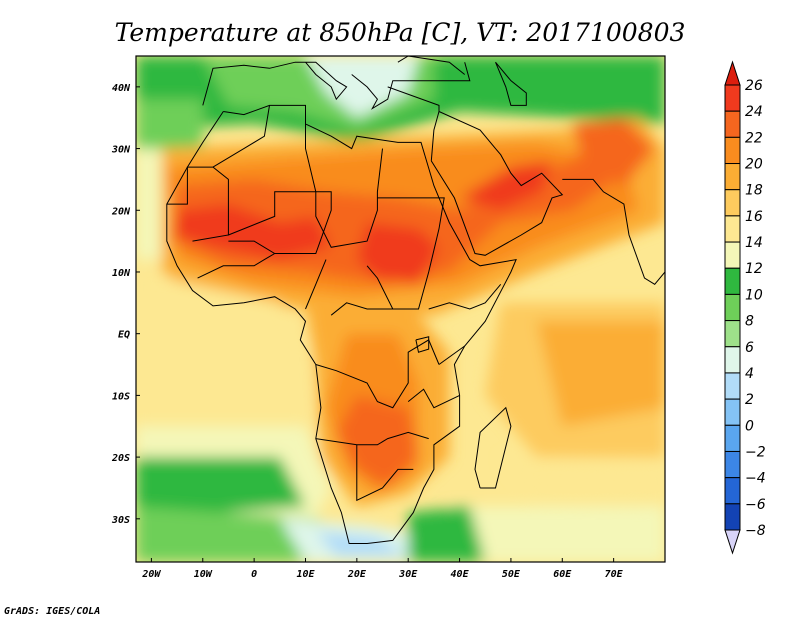 The width and height of the screenshot is (800, 618). I want to click on lat-tick-label: 30N, so click(121, 150).